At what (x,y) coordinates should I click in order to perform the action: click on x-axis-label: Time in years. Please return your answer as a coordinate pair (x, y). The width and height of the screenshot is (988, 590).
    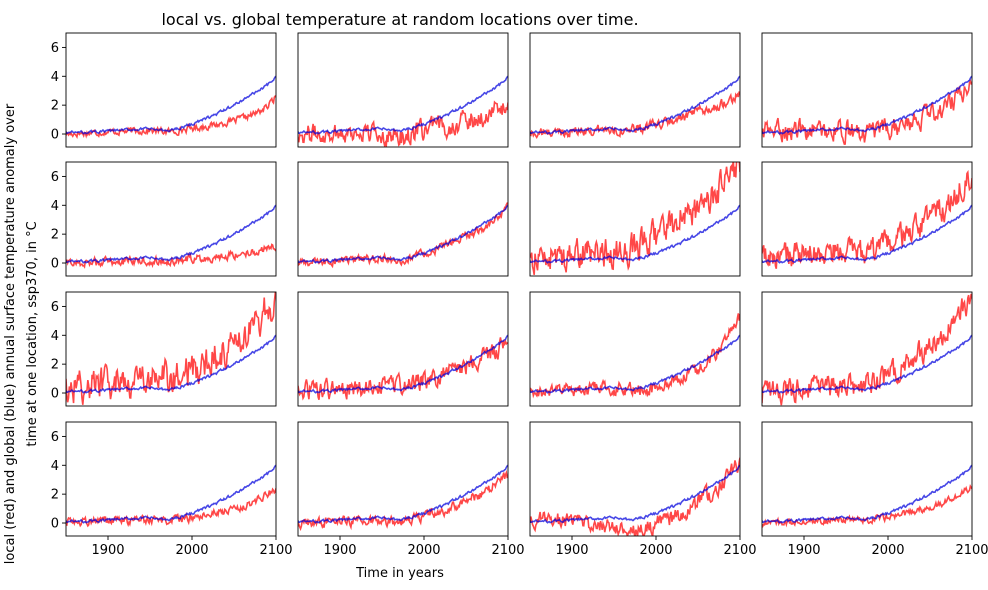
    Looking at the image, I should click on (399, 573).